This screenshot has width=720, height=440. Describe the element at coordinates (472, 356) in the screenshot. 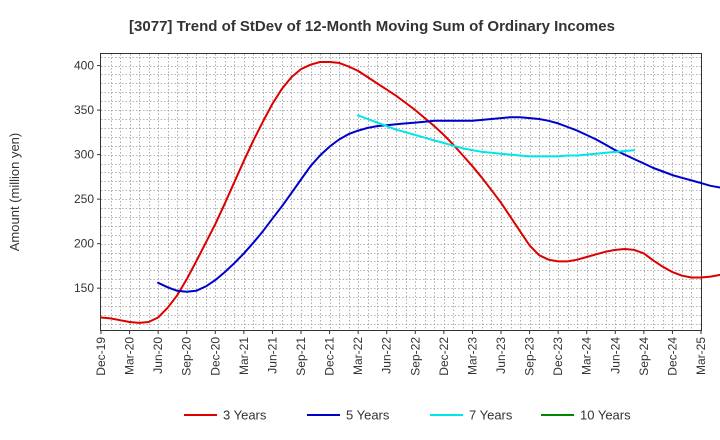

I see `x-tick-label: Mar-23` at that location.